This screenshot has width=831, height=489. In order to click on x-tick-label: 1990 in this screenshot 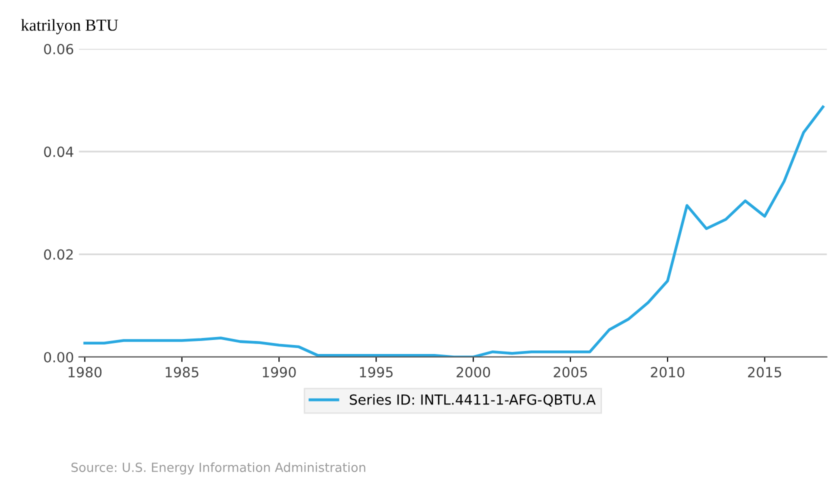, I will do `click(279, 372)`.